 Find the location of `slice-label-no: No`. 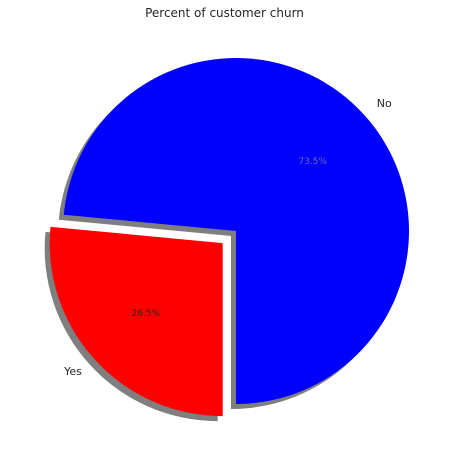

slice-label-no: No is located at coordinates (384, 103).